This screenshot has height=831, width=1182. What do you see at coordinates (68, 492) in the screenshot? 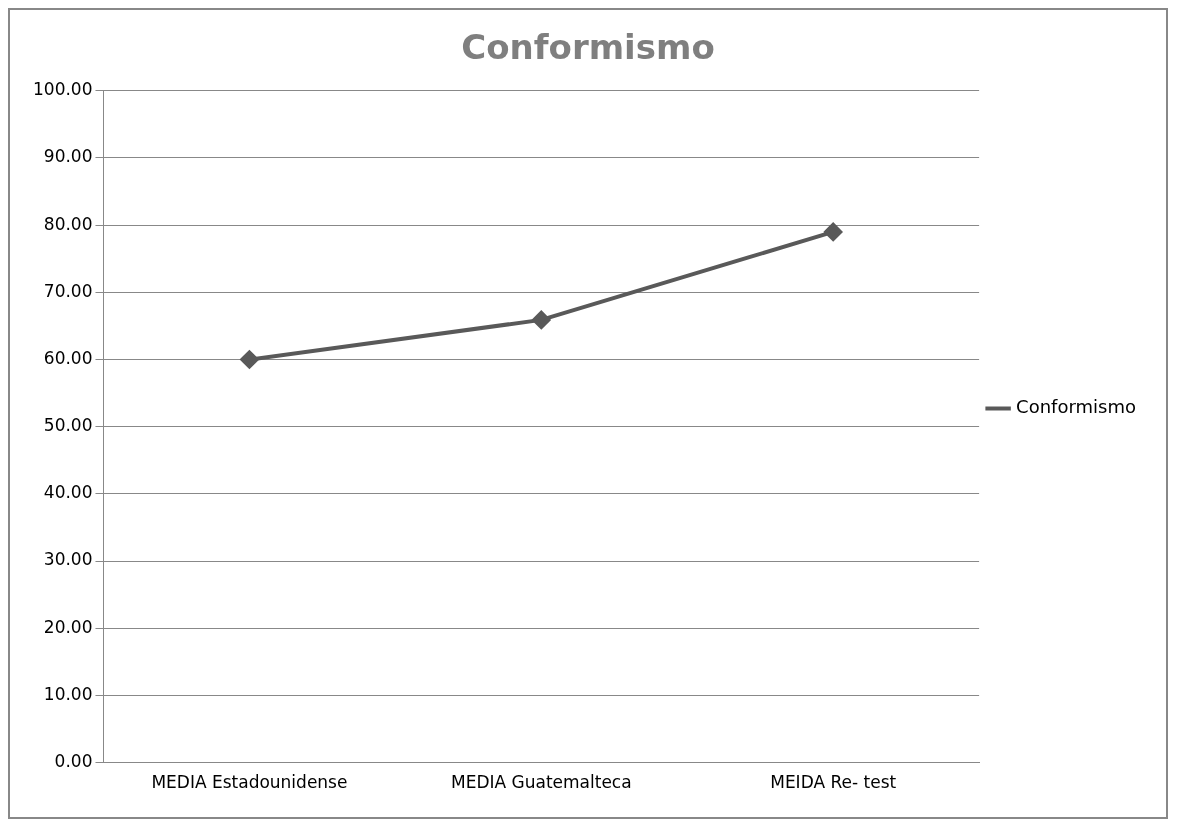
I see `y-tick-label: 40.00` at bounding box center [68, 492].